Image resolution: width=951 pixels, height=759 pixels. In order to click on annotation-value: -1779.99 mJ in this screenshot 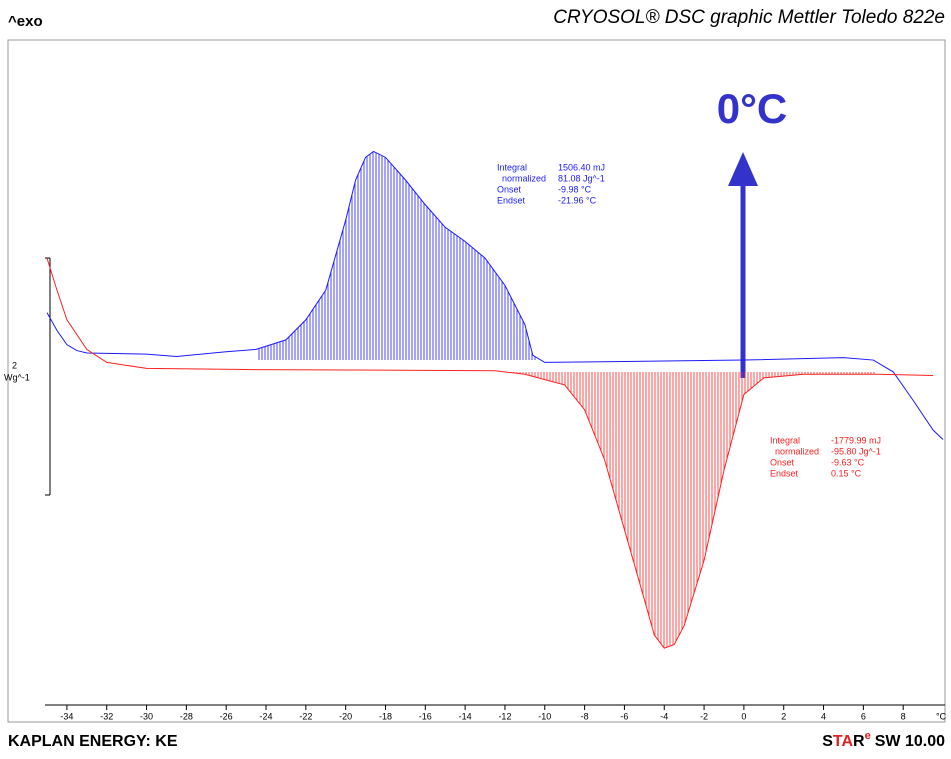, I will do `click(856, 440)`.